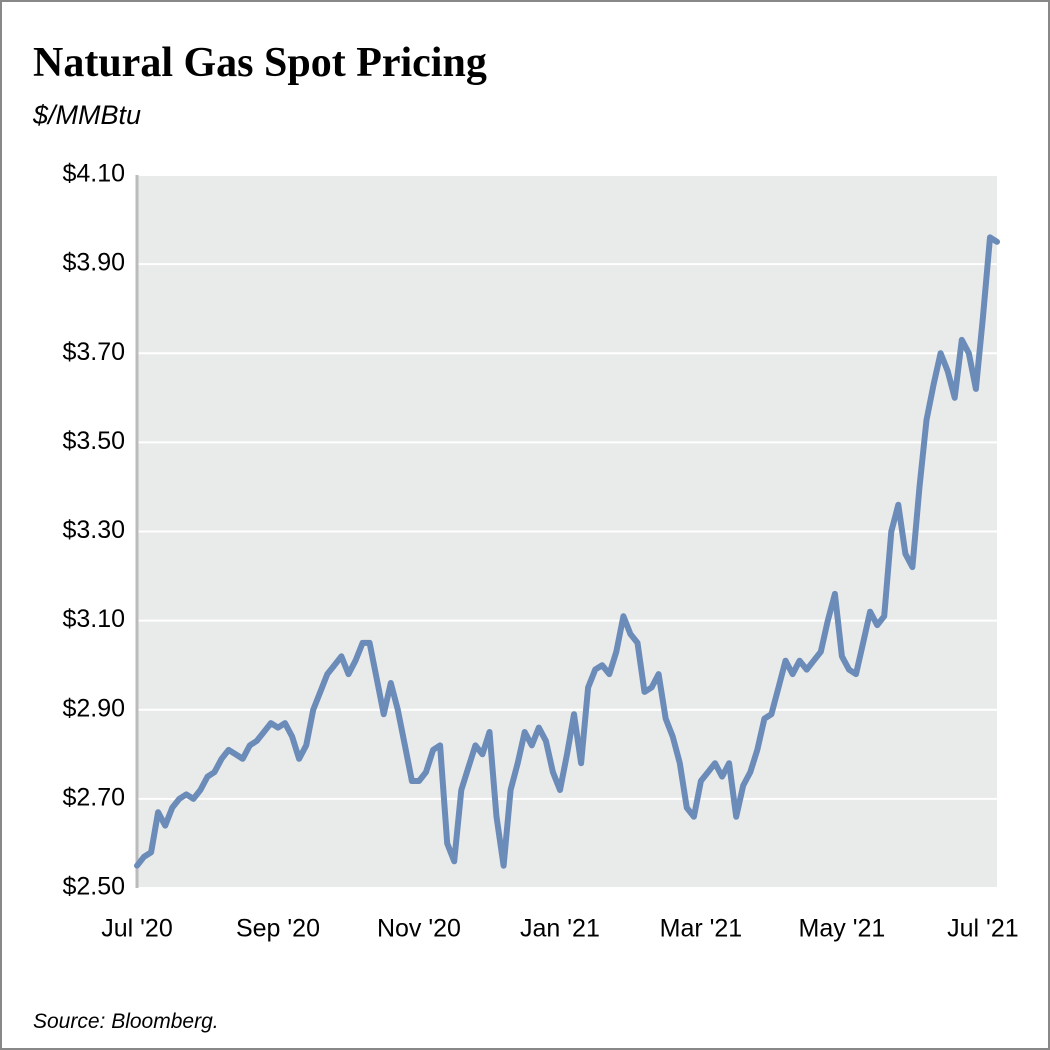 The height and width of the screenshot is (1050, 1050). What do you see at coordinates (93, 708) in the screenshot?
I see `y-tick-label: $2.90` at bounding box center [93, 708].